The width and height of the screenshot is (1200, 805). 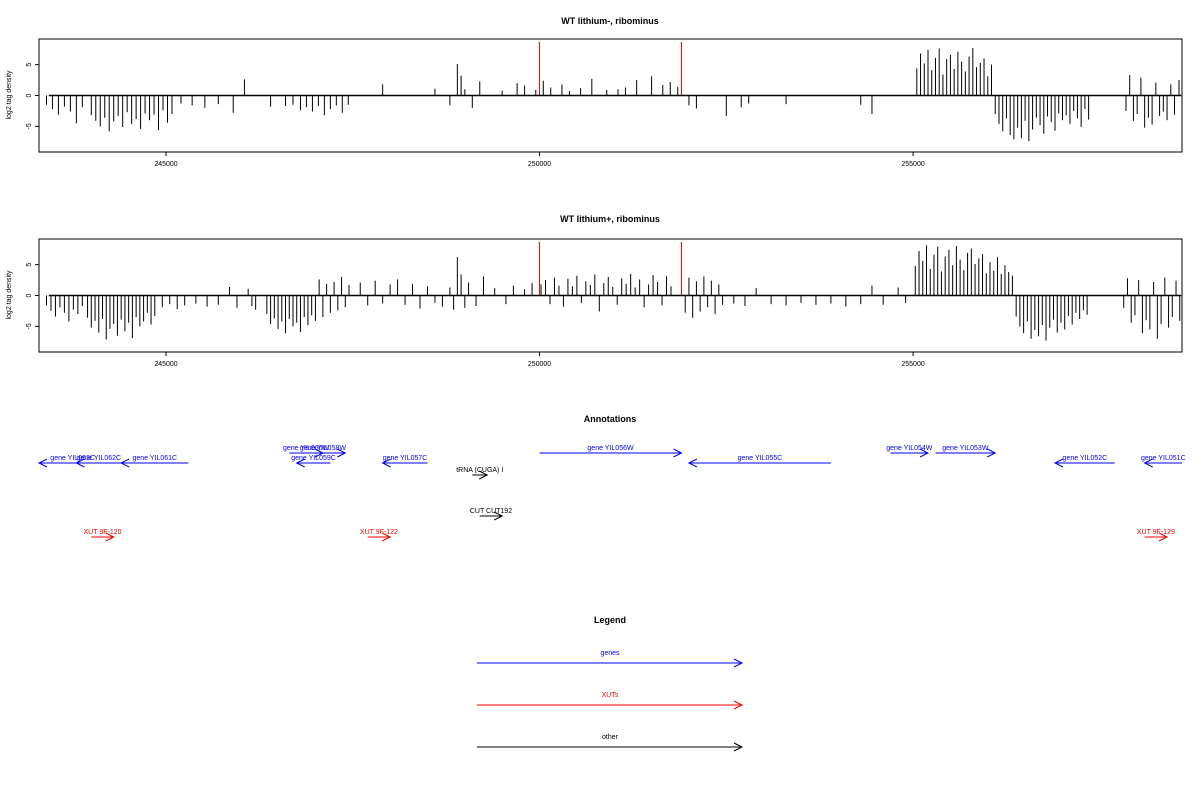 I want to click on feature-label: gene YIL059C, so click(x=313, y=458).